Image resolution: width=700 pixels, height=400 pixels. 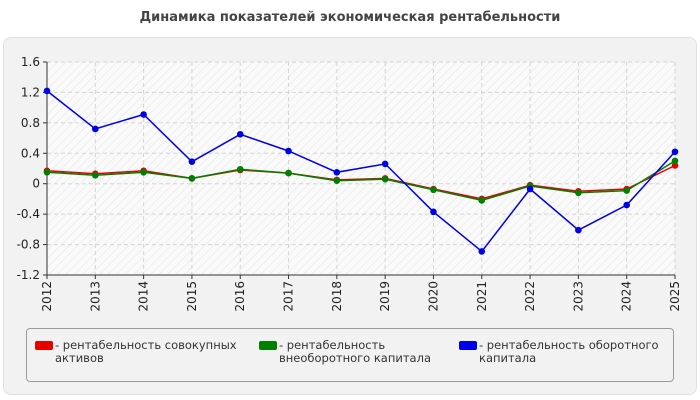 What do you see at coordinates (95, 296) in the screenshot?
I see `x-tick-label: 2013` at bounding box center [95, 296].